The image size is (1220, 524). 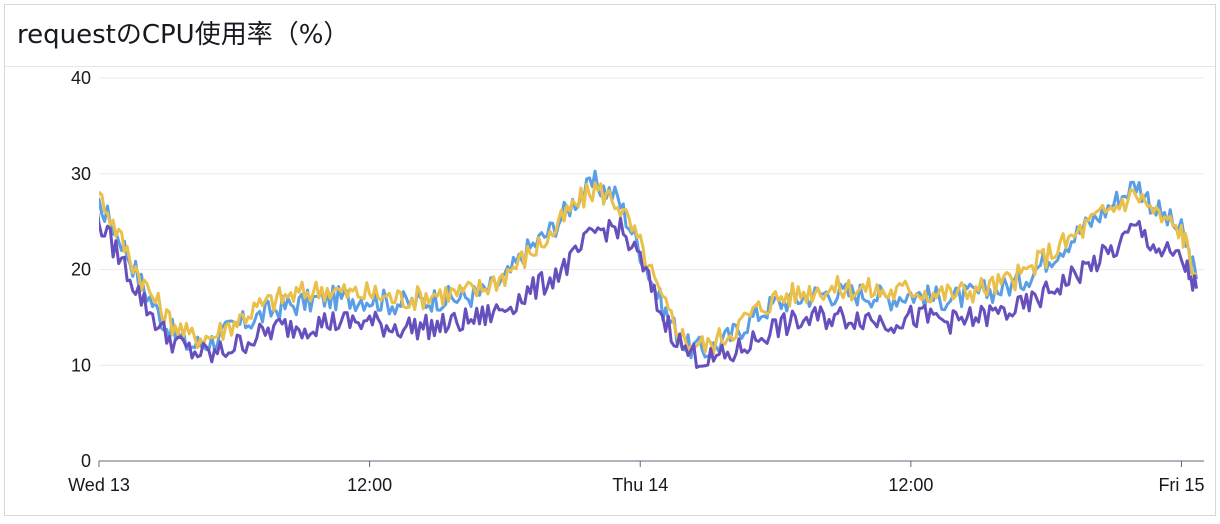 What do you see at coordinates (81, 174) in the screenshot?
I see `y-tick-label: 30` at bounding box center [81, 174].